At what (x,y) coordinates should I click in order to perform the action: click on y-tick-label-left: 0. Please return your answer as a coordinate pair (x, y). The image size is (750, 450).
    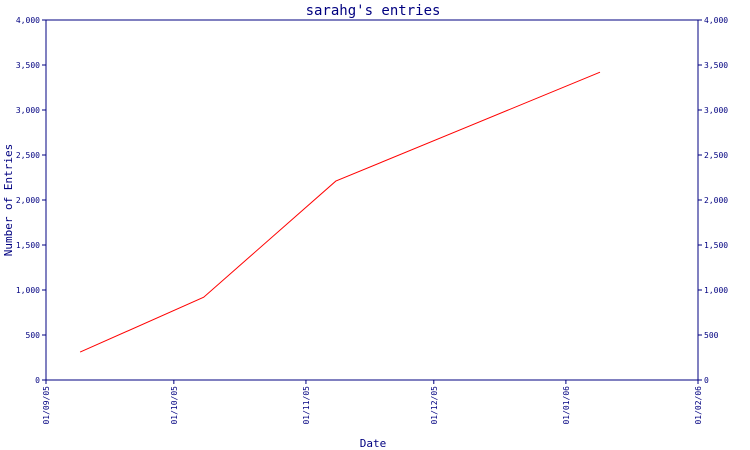
    Looking at the image, I should click on (37, 380).